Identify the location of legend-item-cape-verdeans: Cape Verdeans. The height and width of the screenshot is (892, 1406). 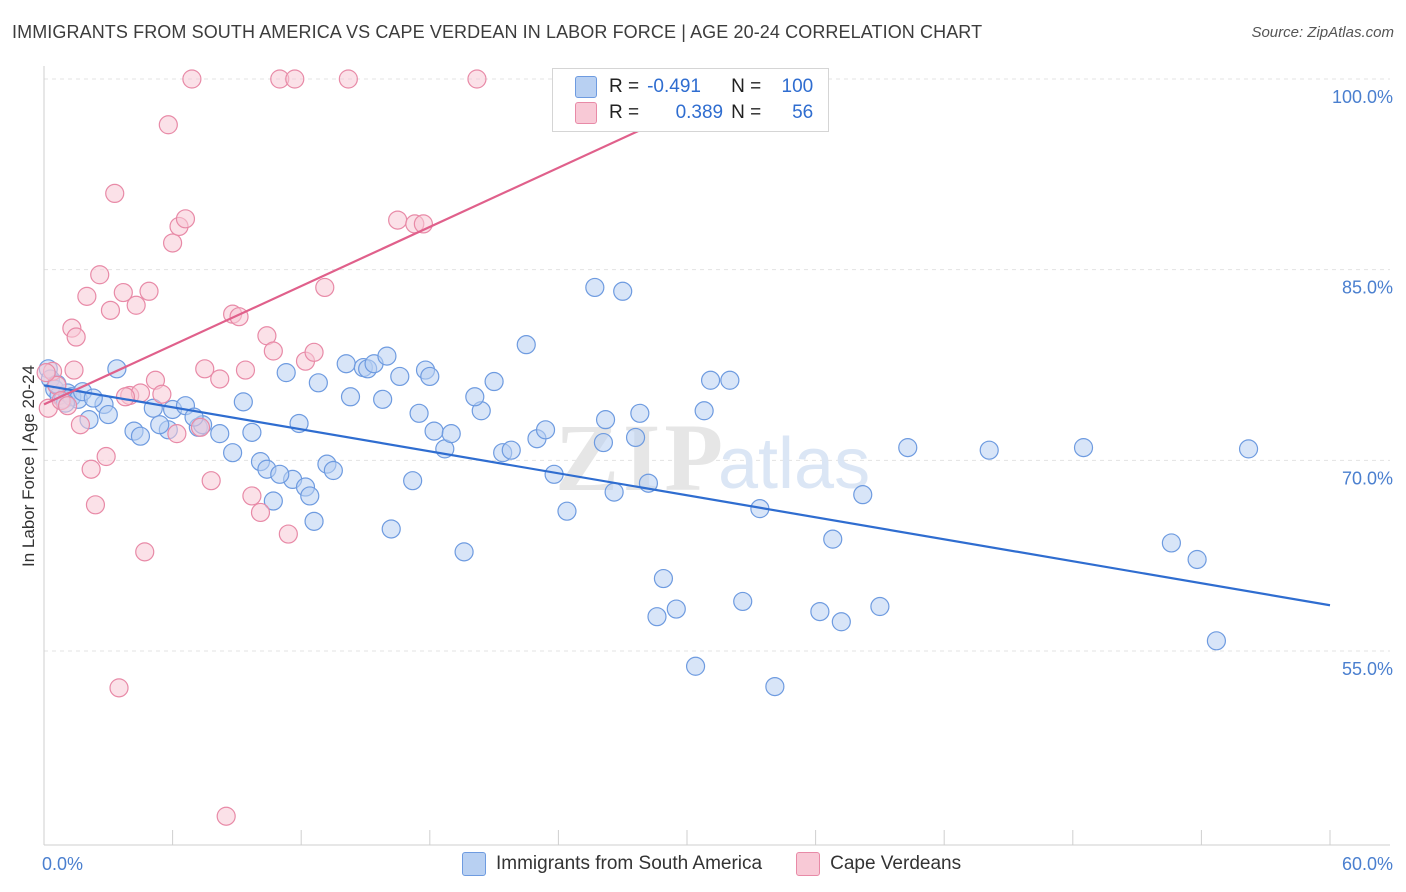
(878, 864).